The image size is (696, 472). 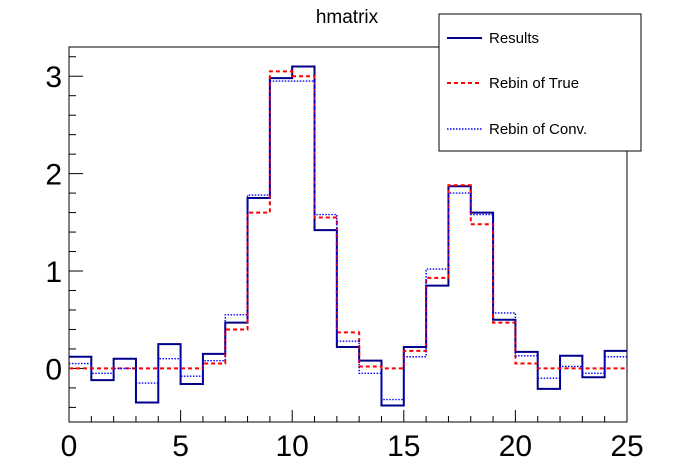 What do you see at coordinates (626, 446) in the screenshot?
I see `x-tick-label: 25` at bounding box center [626, 446].